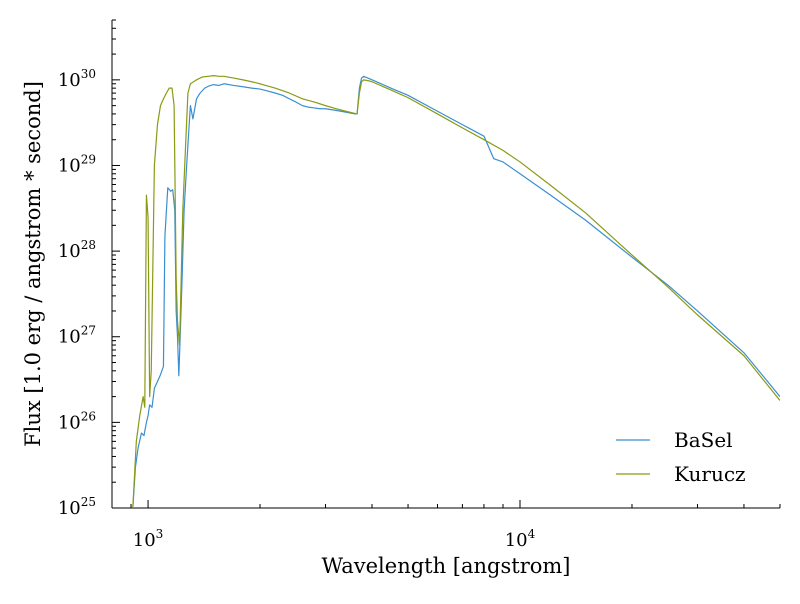 The height and width of the screenshot is (604, 800). What do you see at coordinates (88, 416) in the screenshot?
I see `y-tick-exponent: 26` at bounding box center [88, 416].